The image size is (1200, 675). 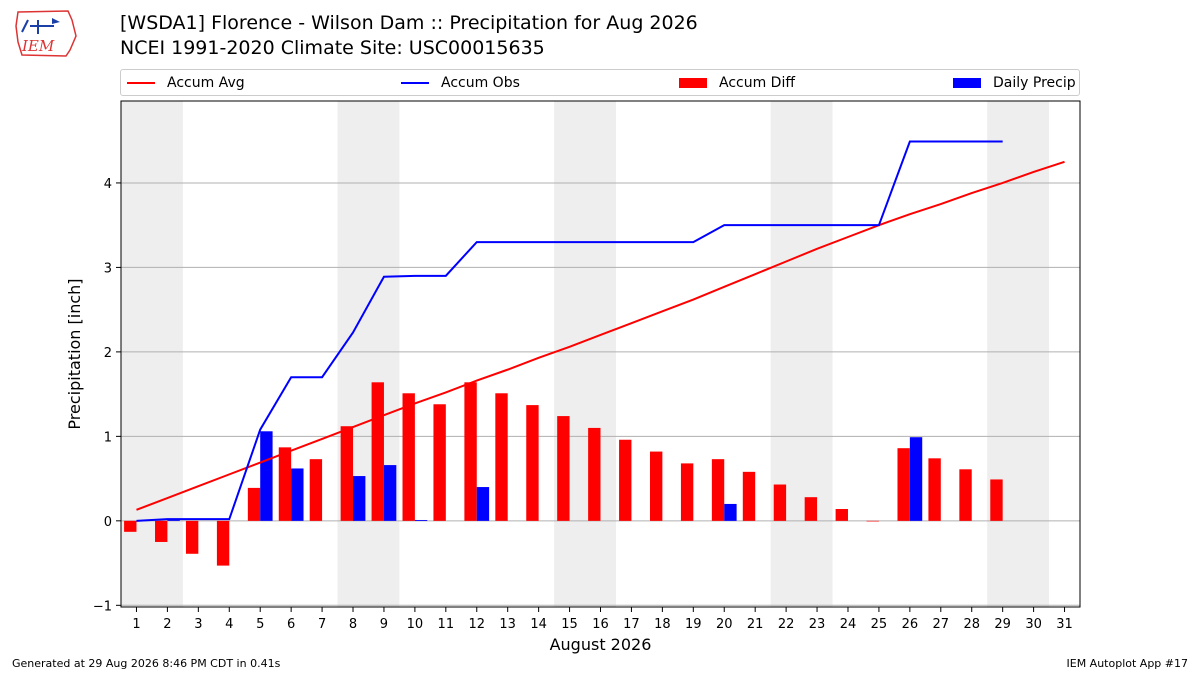 I want to click on y-tick-label: −1, so click(x=102, y=606).